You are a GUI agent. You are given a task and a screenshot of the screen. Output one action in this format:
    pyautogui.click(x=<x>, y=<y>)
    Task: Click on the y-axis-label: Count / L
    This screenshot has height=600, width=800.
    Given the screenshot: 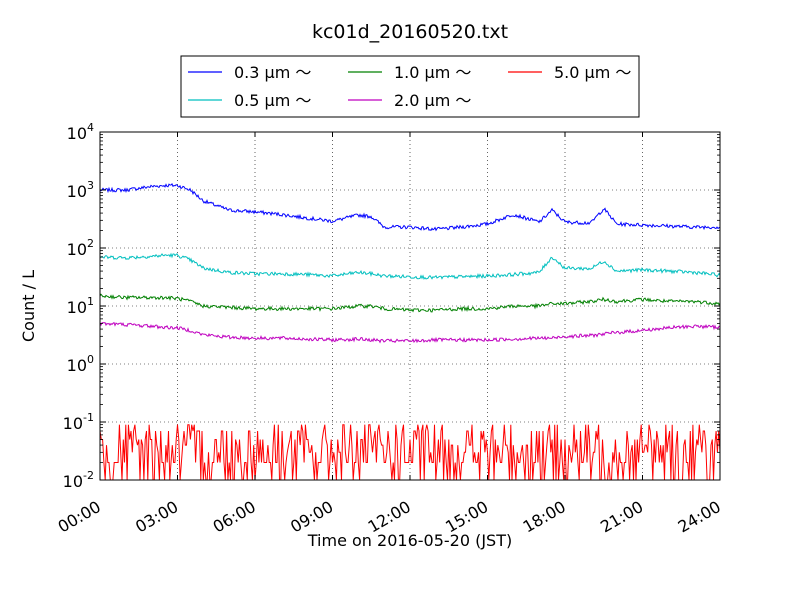 What is the action you would take?
    pyautogui.click(x=28, y=306)
    